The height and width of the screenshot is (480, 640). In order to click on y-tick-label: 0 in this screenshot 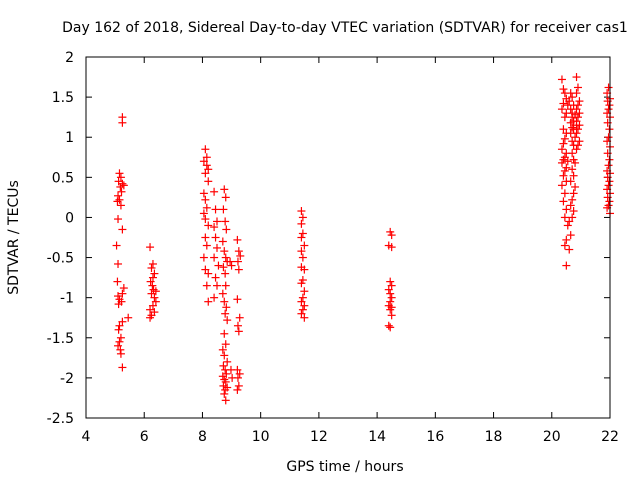, I will do `click(69, 218)`.